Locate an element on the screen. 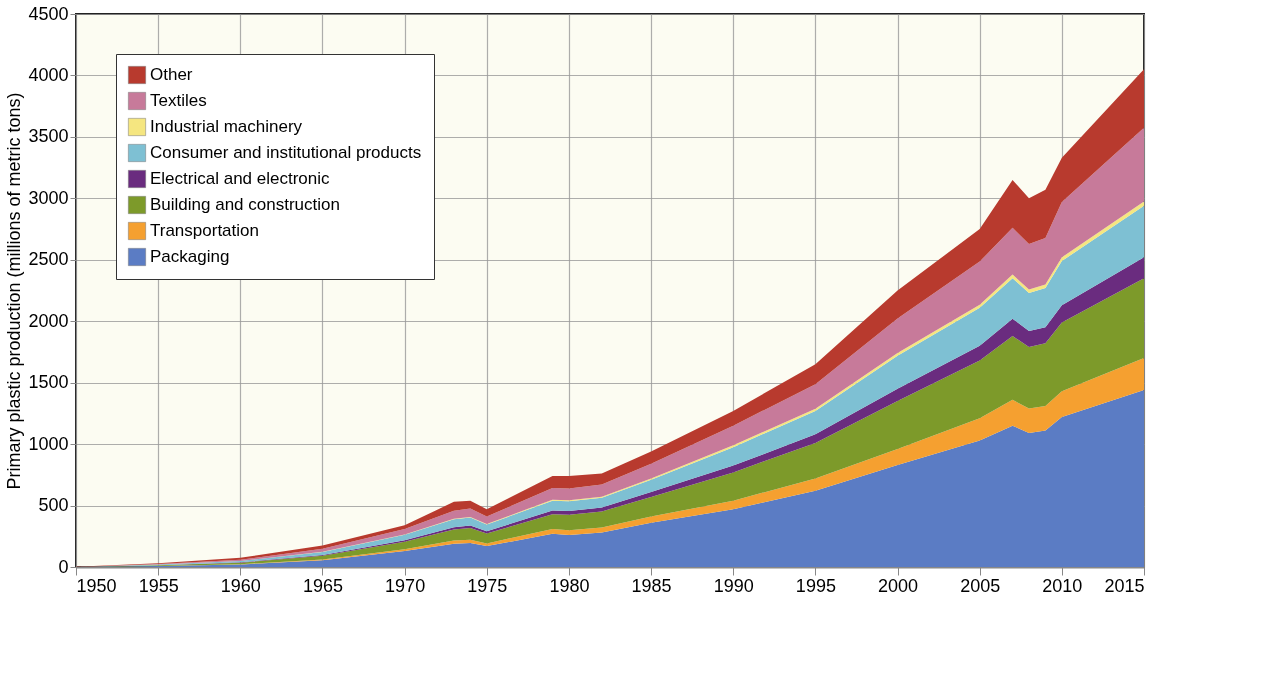  y-tick-label: 3000 is located at coordinates (48, 197).